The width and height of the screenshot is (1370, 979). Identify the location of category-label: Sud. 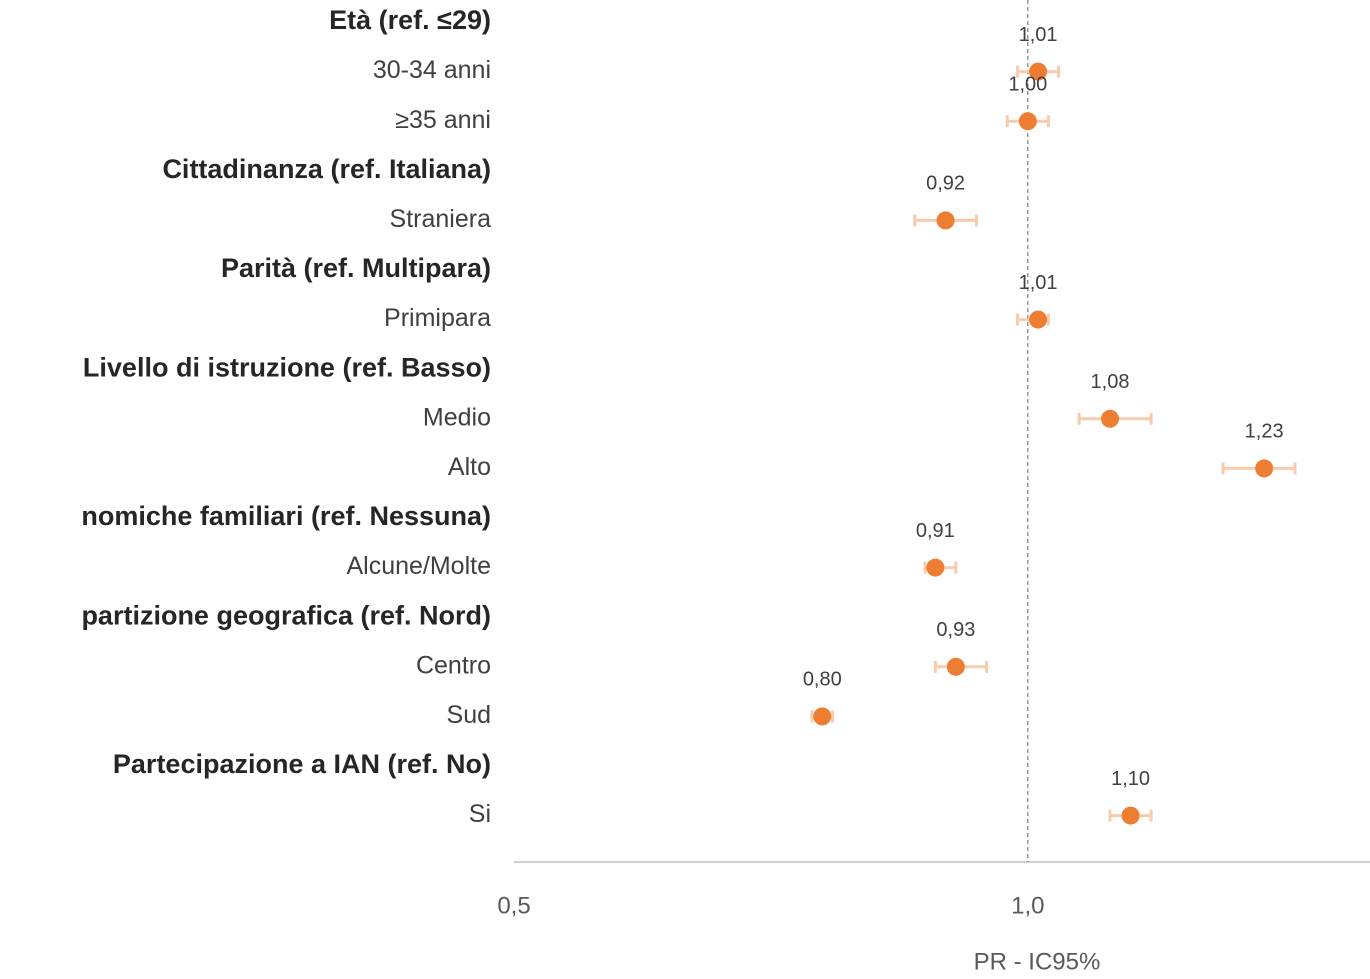
(469, 715).